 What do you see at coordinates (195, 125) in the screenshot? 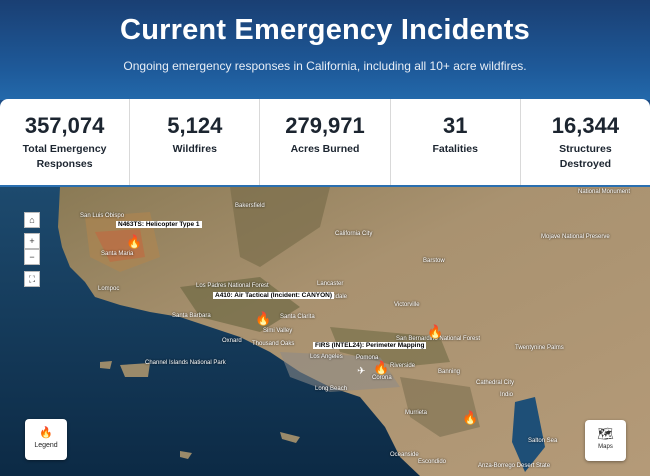
I see `stat-value: 5,124` at bounding box center [195, 125].